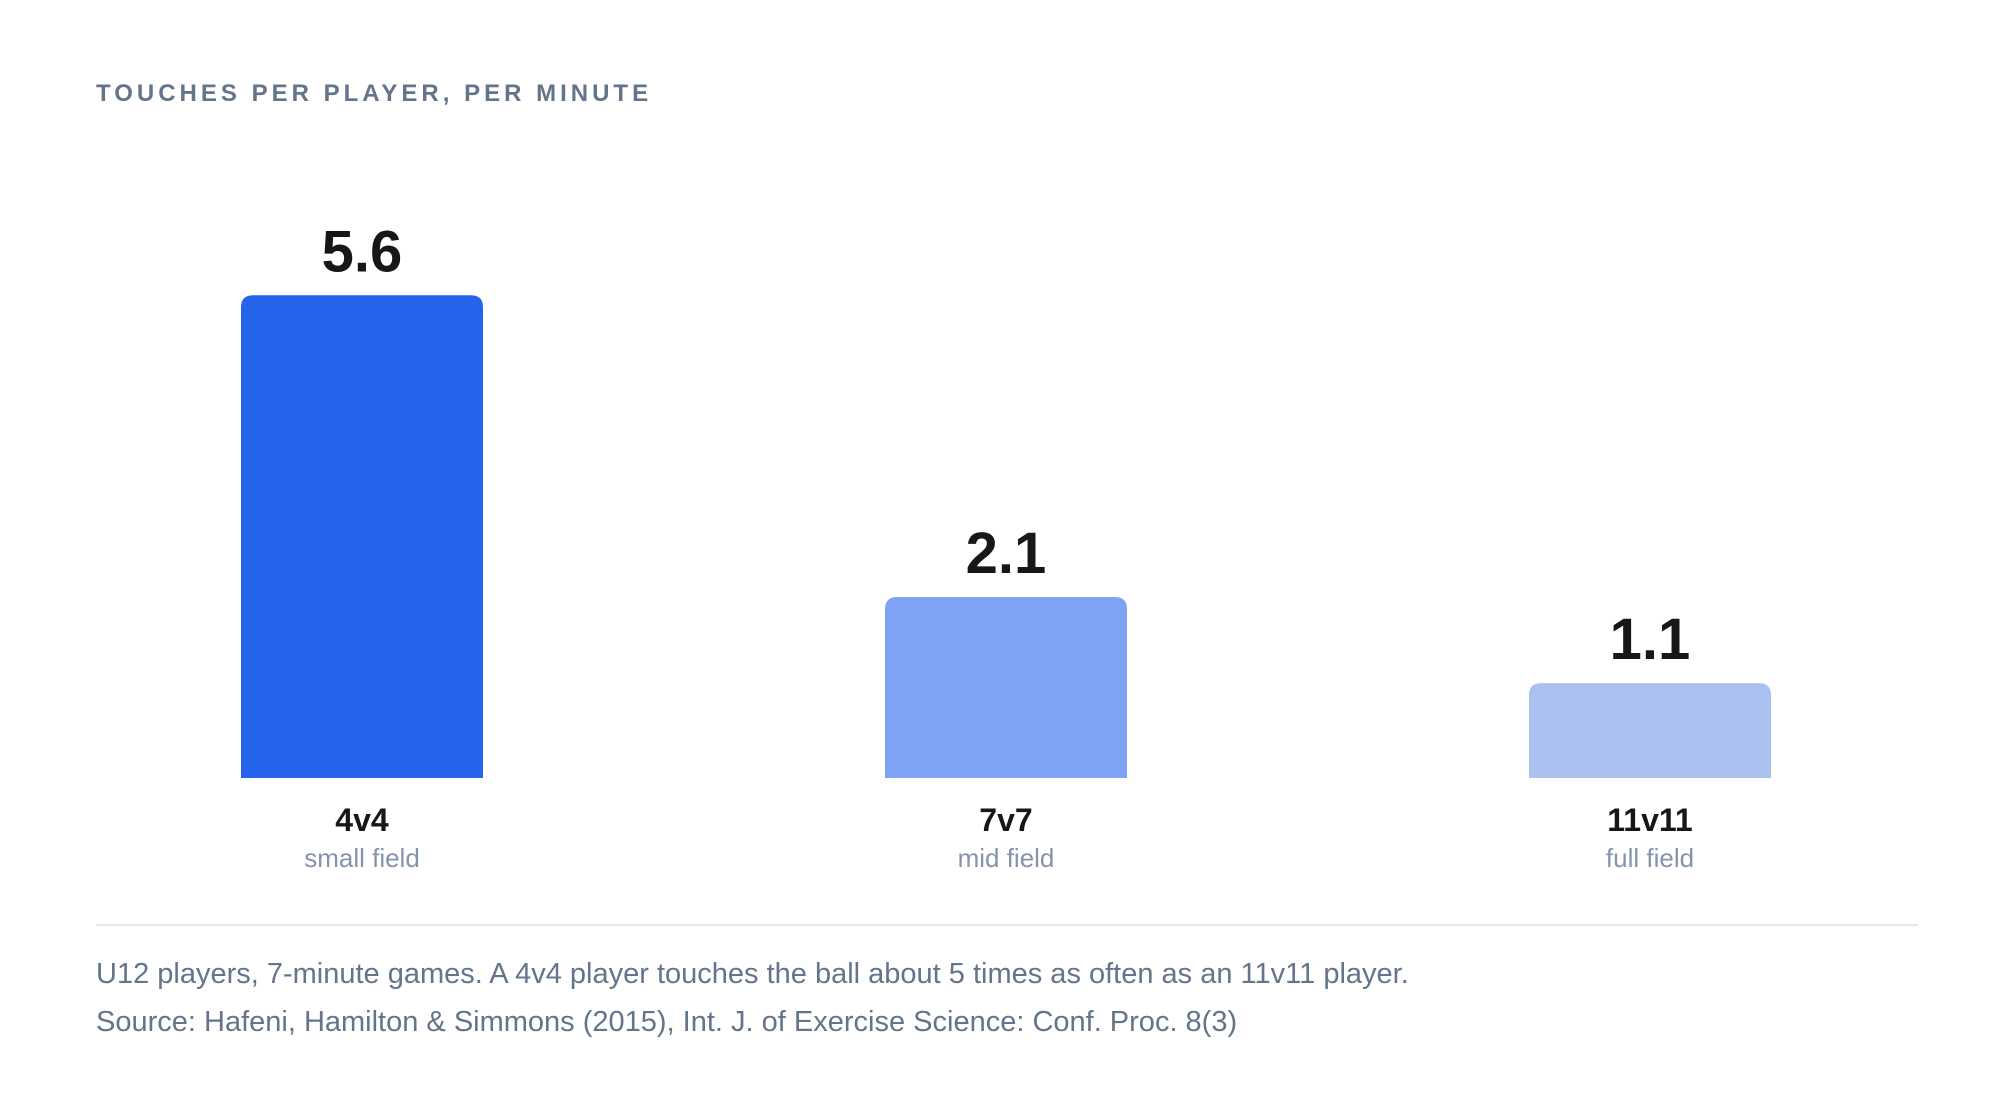 The width and height of the screenshot is (2000, 1120). I want to click on category-label-4v4: 4v4, so click(362, 820).